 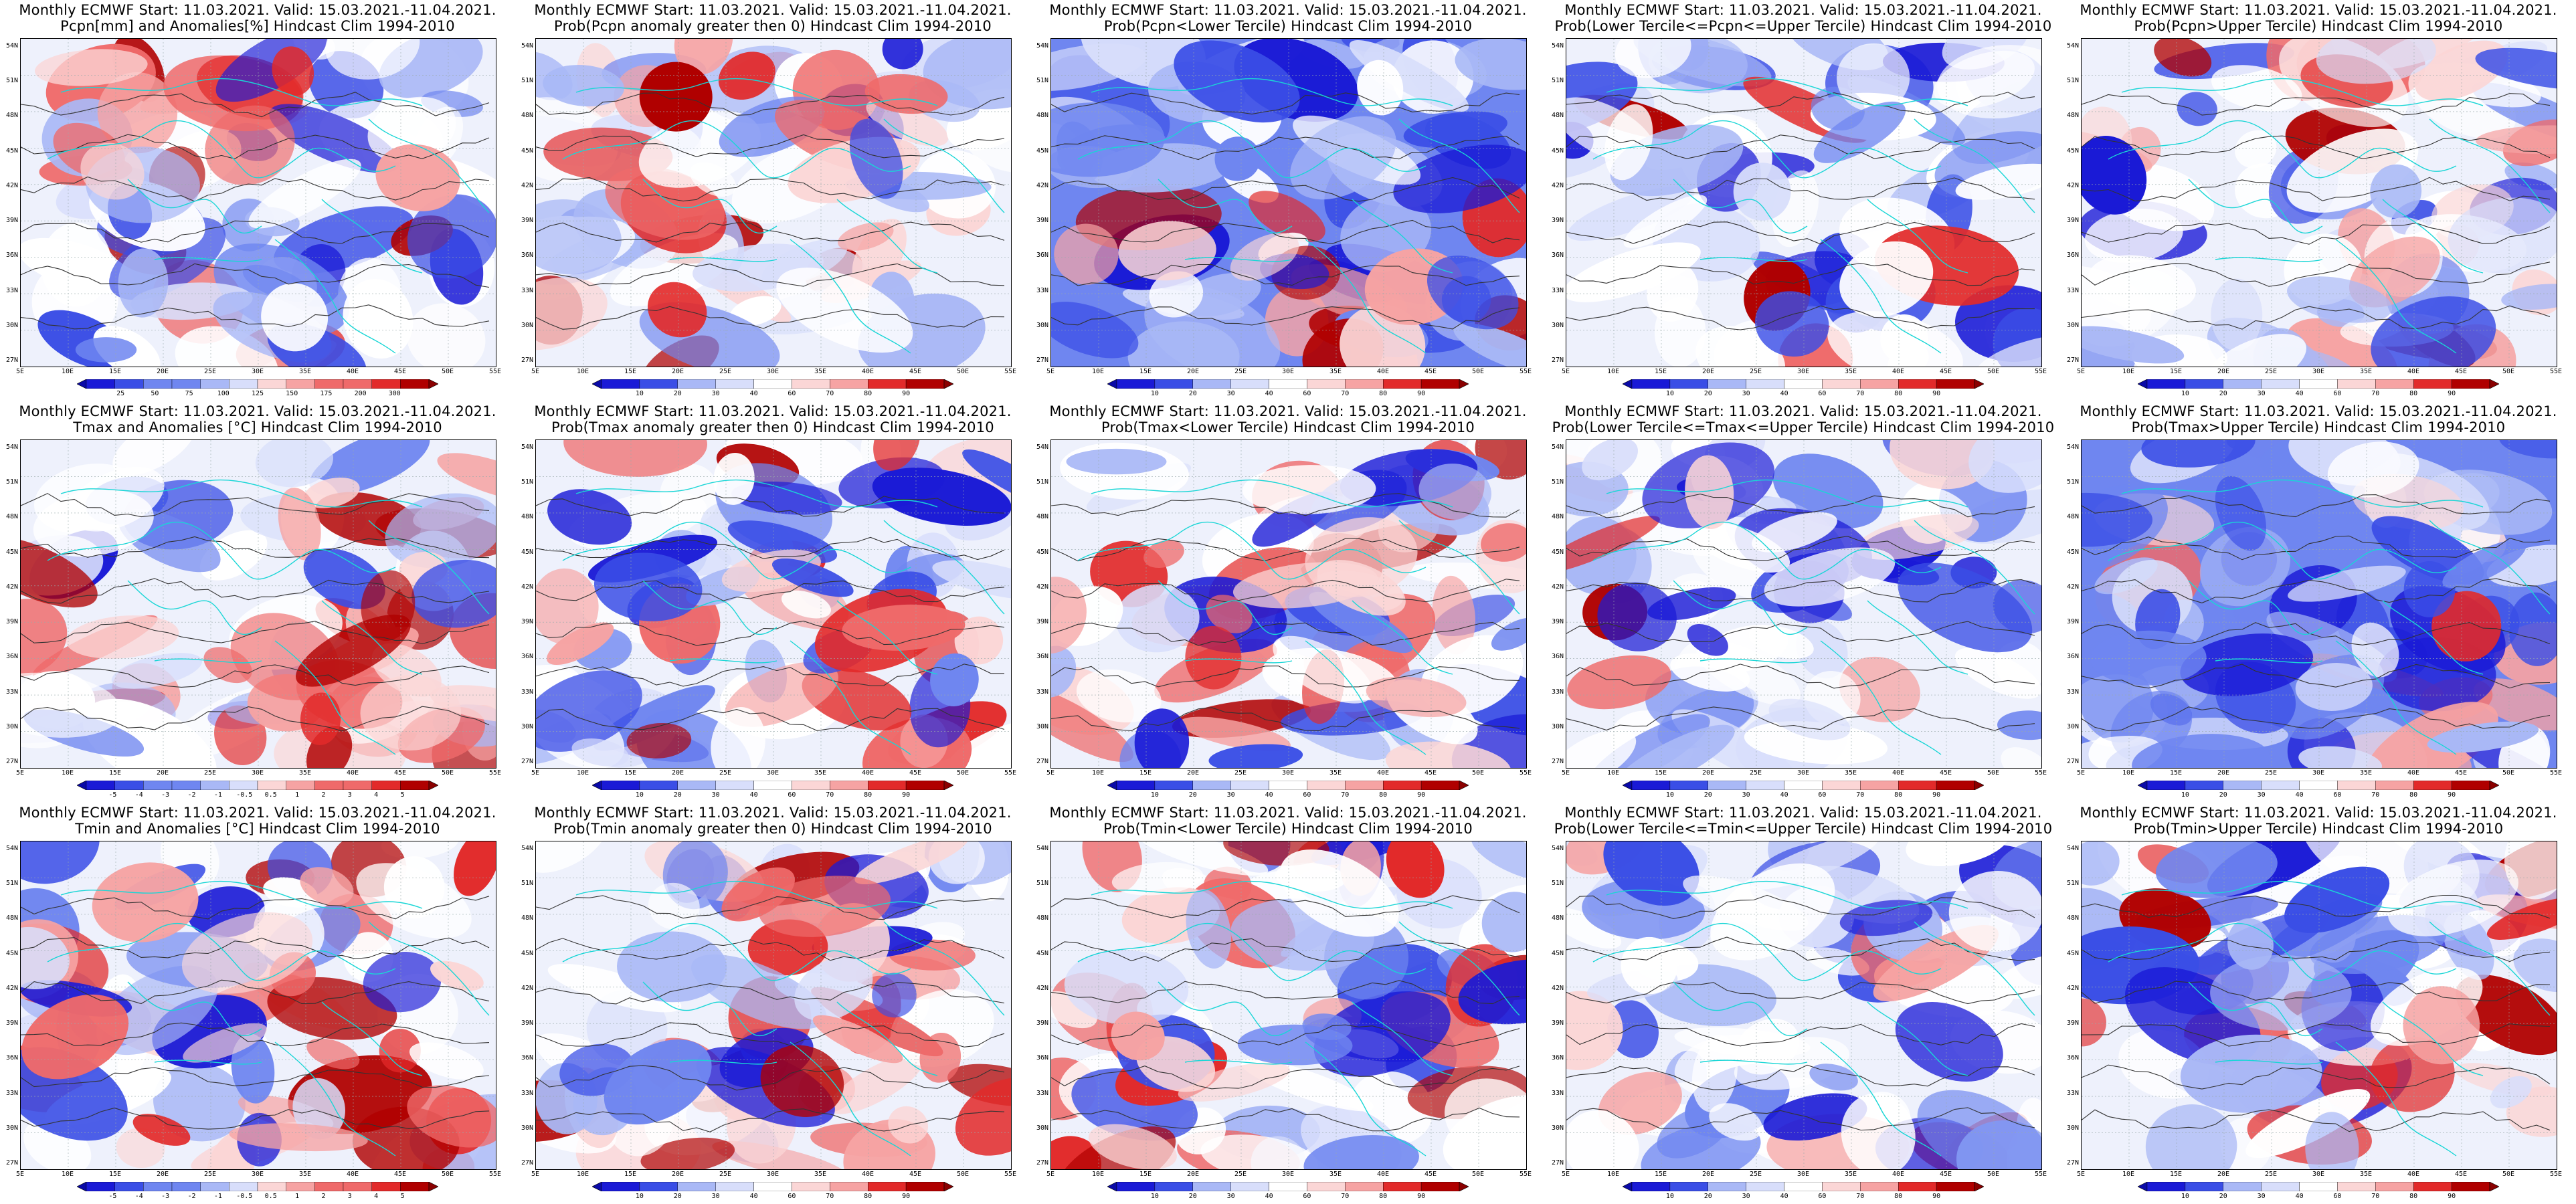 What do you see at coordinates (1557, 848) in the screenshot?
I see `latitude-tick-label: 54N` at bounding box center [1557, 848].